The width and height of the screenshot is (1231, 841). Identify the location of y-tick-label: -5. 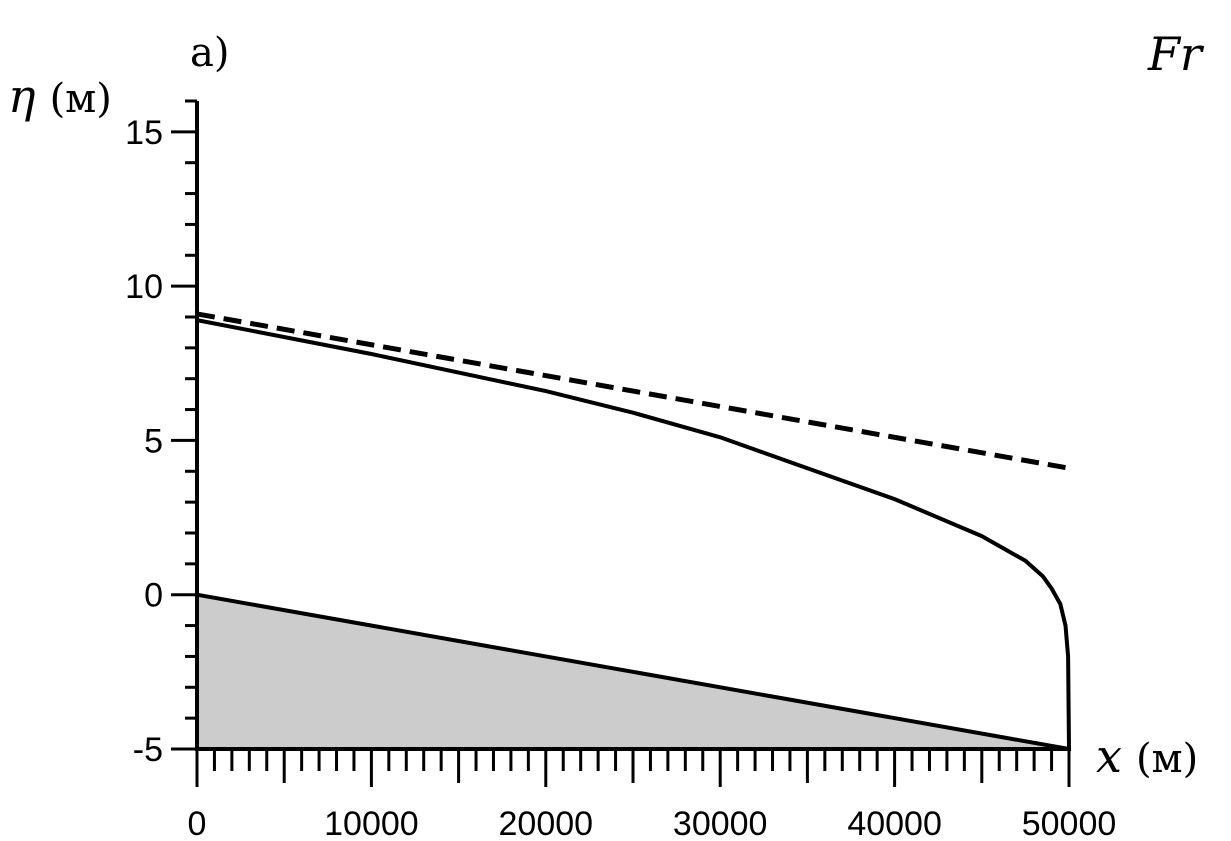
(148, 750).